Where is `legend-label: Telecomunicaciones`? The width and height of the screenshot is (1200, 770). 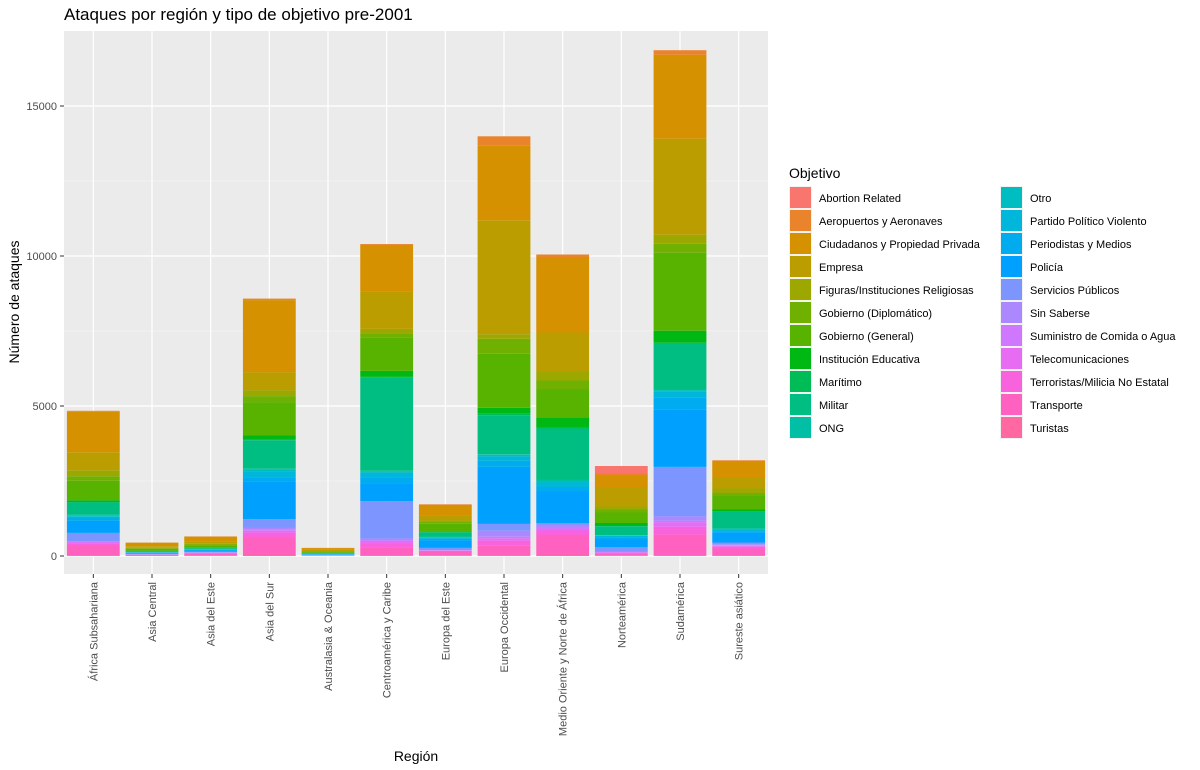 legend-label: Telecomunicaciones is located at coordinates (1080, 360).